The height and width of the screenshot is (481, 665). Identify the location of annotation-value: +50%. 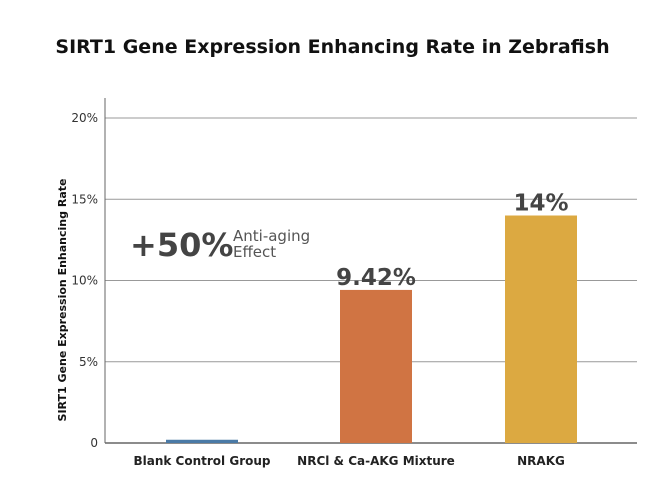
(181, 245).